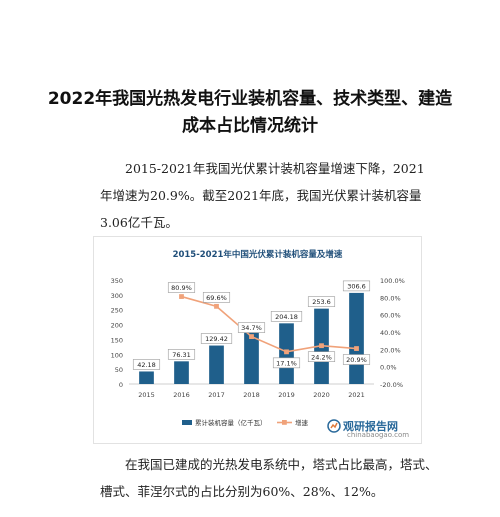 This screenshot has width=500, height=517. What do you see at coordinates (284, 422) in the screenshot?
I see `legend-marker-growth` at bounding box center [284, 422].